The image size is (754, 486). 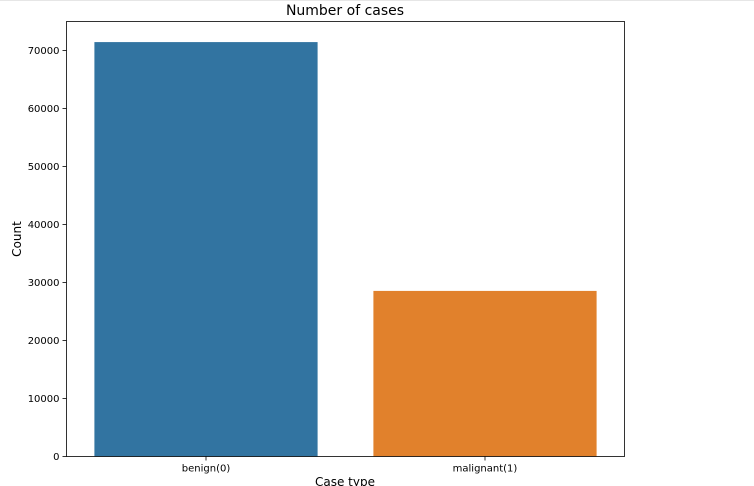 What do you see at coordinates (47, 254) in the screenshot?
I see `y-axis: 0 10000 20000 30000 40000 50000 60000 70000` at bounding box center [47, 254].